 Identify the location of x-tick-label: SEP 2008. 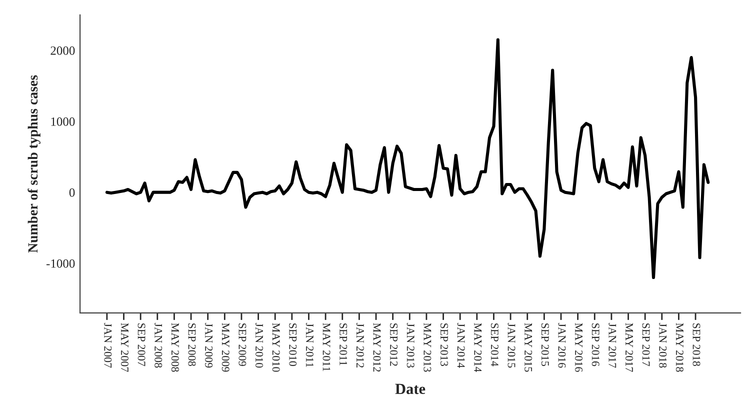
(192, 344).